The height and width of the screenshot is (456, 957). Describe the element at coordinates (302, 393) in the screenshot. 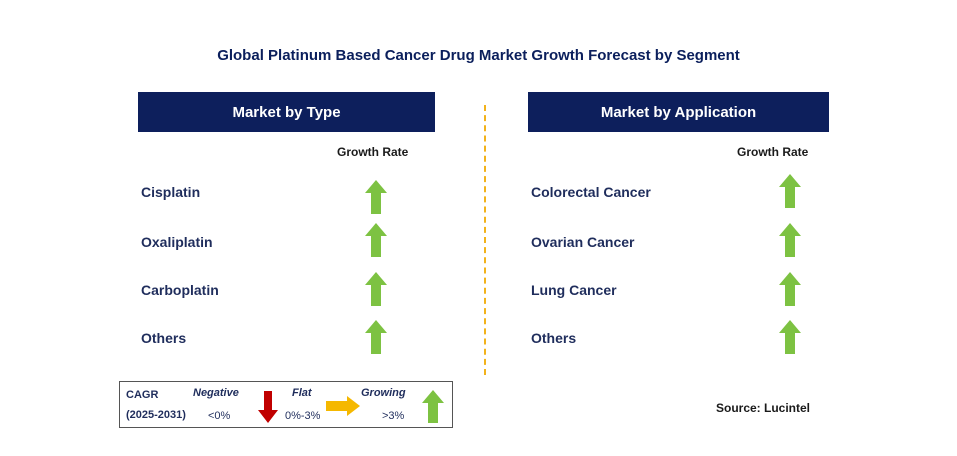

I see `legend-flat-label: Flat` at that location.